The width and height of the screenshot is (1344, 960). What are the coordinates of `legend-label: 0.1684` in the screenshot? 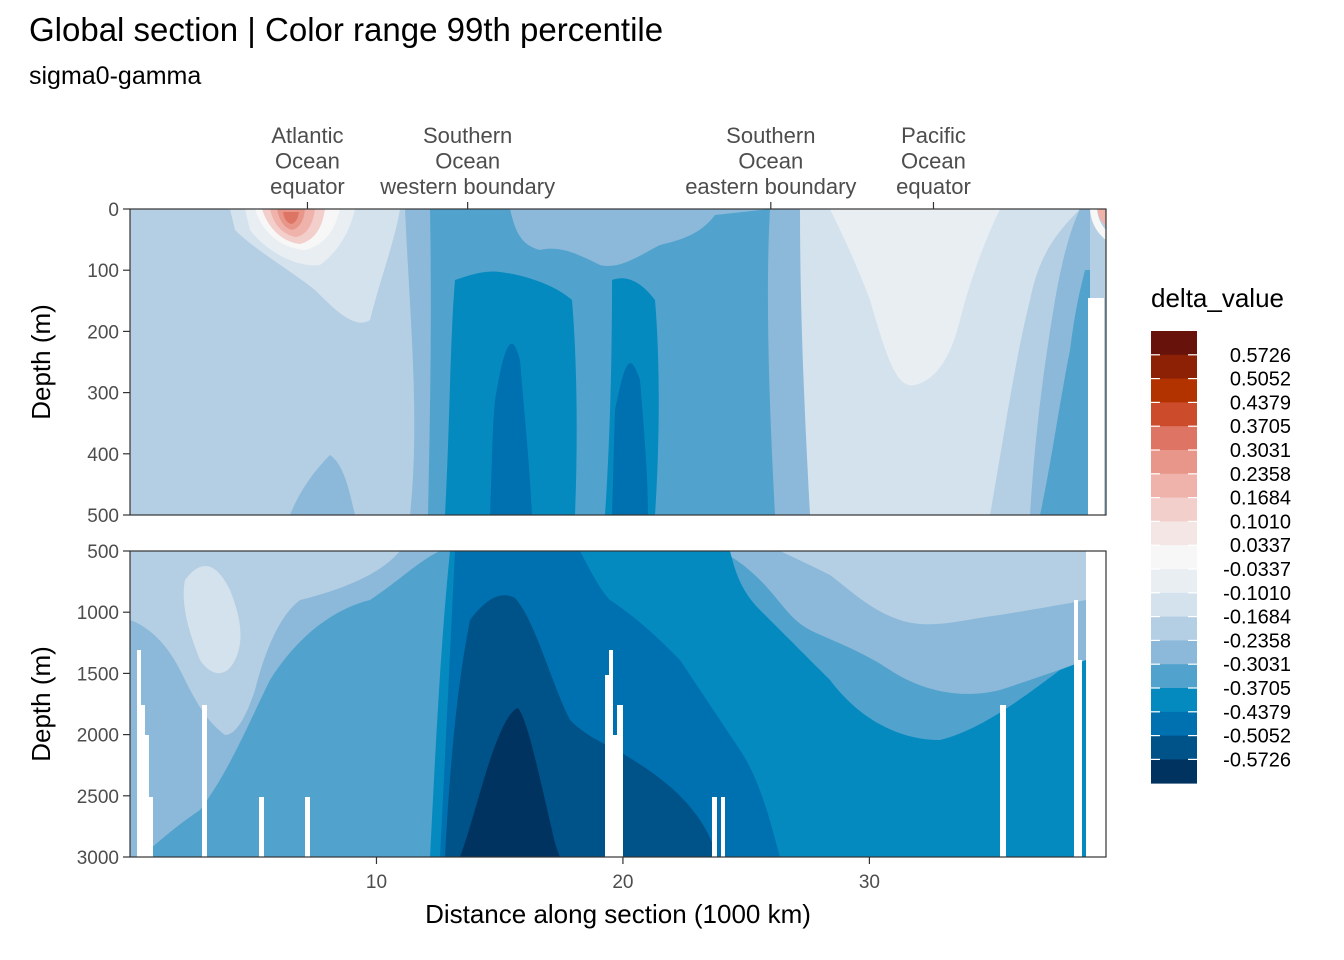 It's located at (1260, 499).